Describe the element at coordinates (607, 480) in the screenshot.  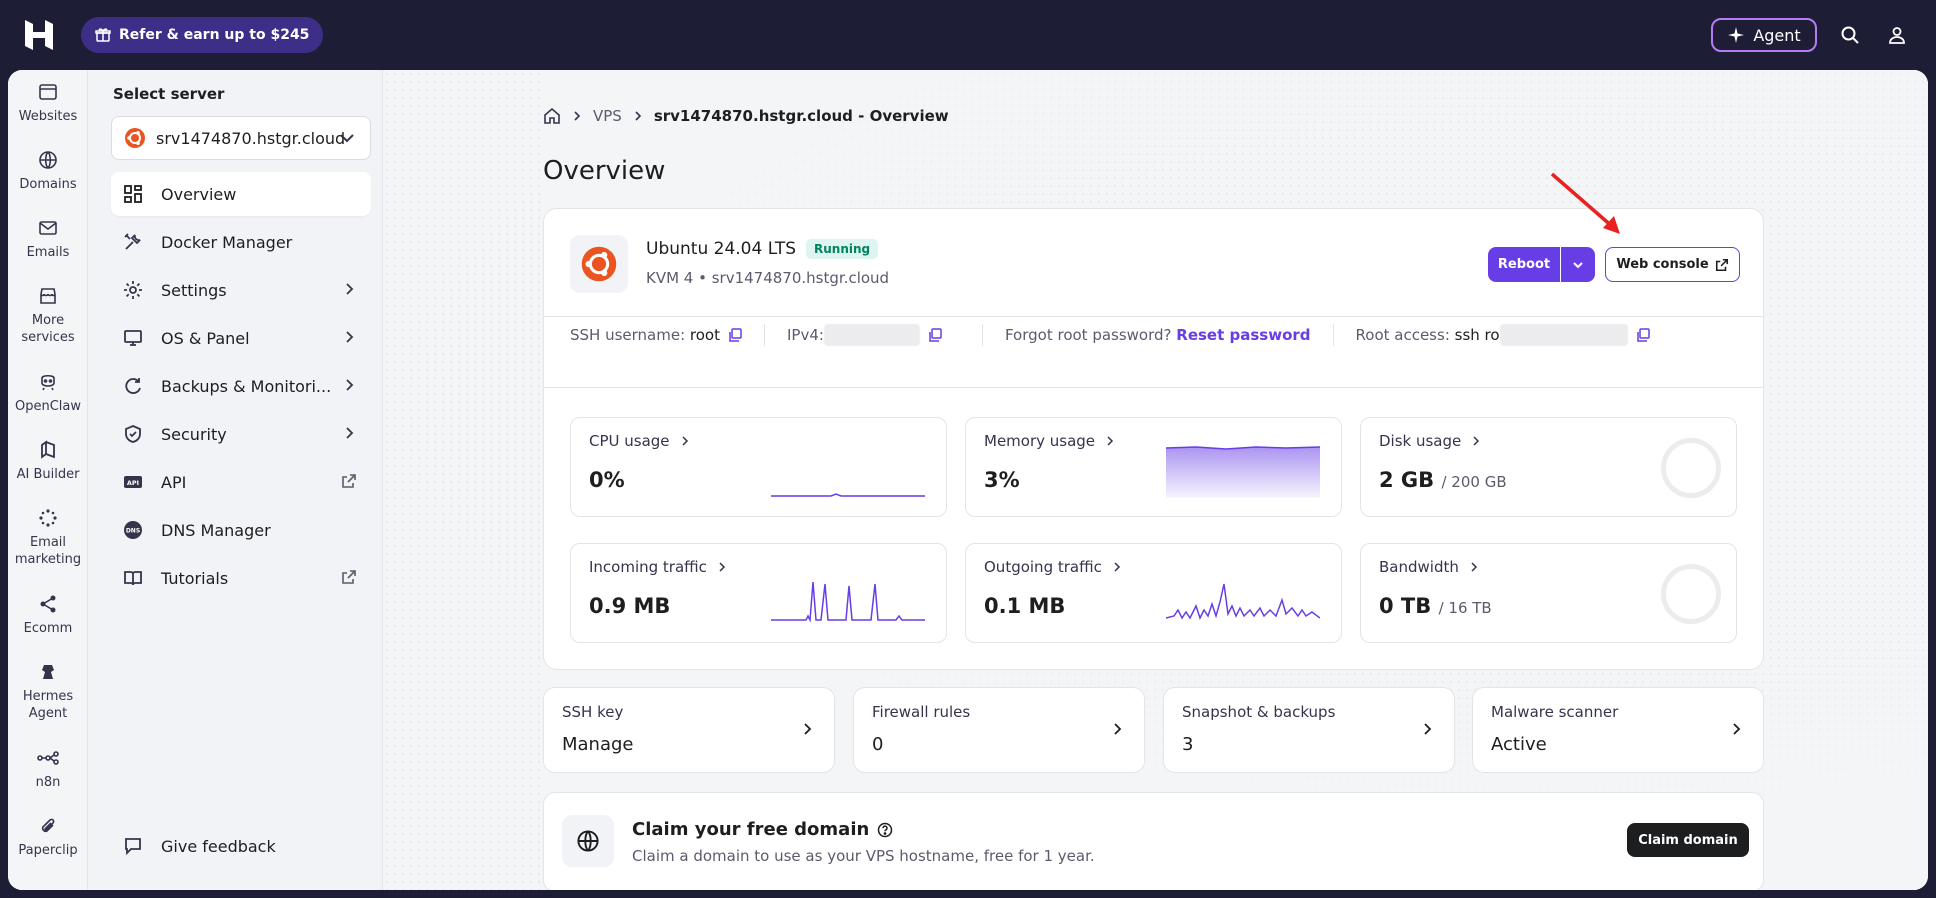
I see `cpu-value: 0%` at that location.